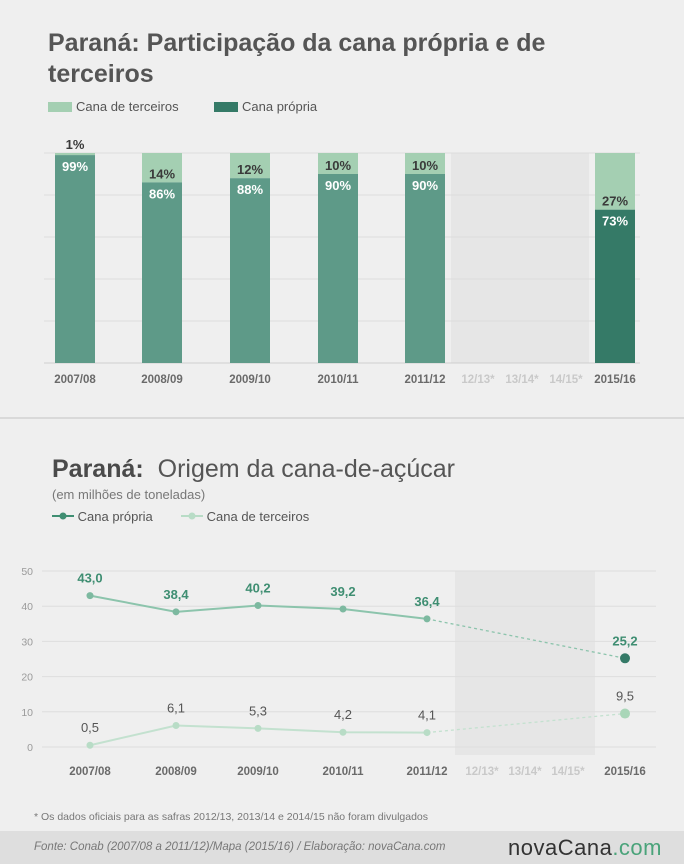 The width and height of the screenshot is (684, 864). Describe the element at coordinates (427, 715) in the screenshot. I see `data-label-terceiros: 4,1` at that location.